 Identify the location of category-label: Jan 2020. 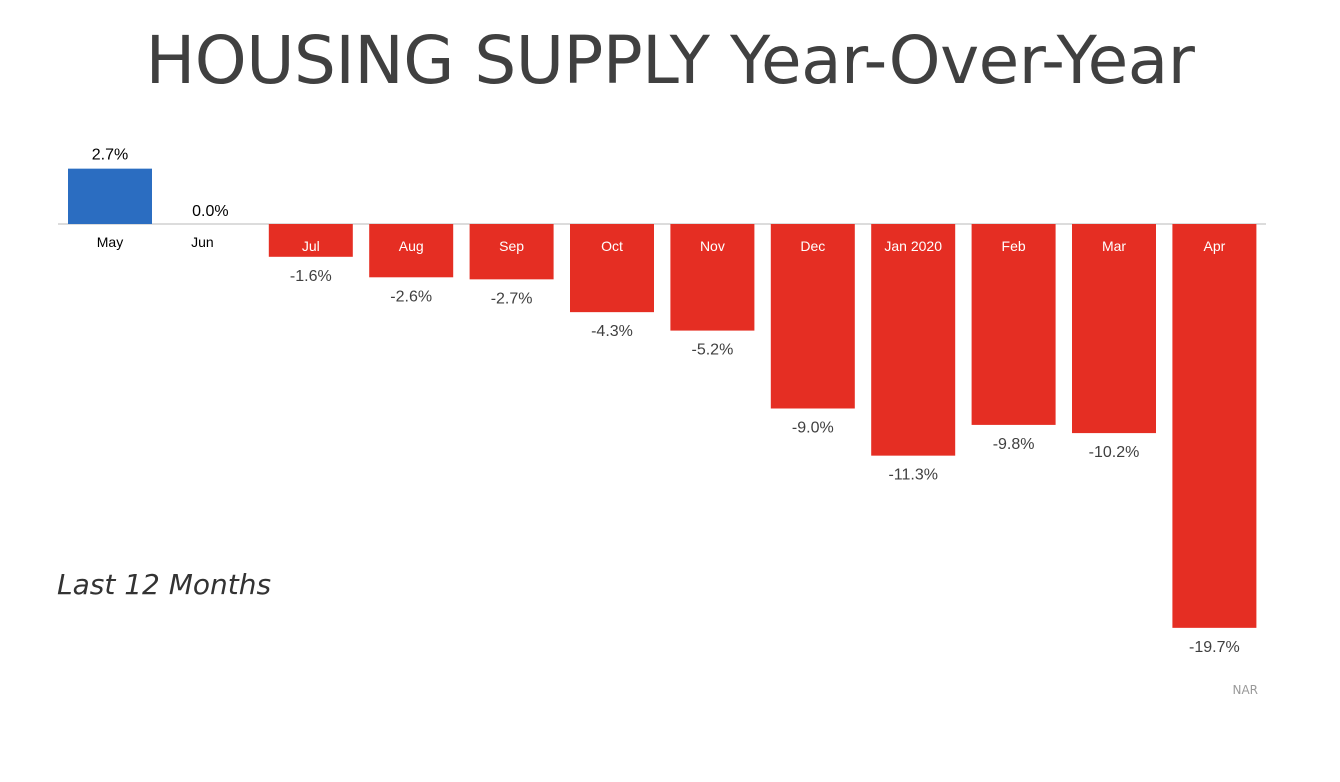
(913, 246).